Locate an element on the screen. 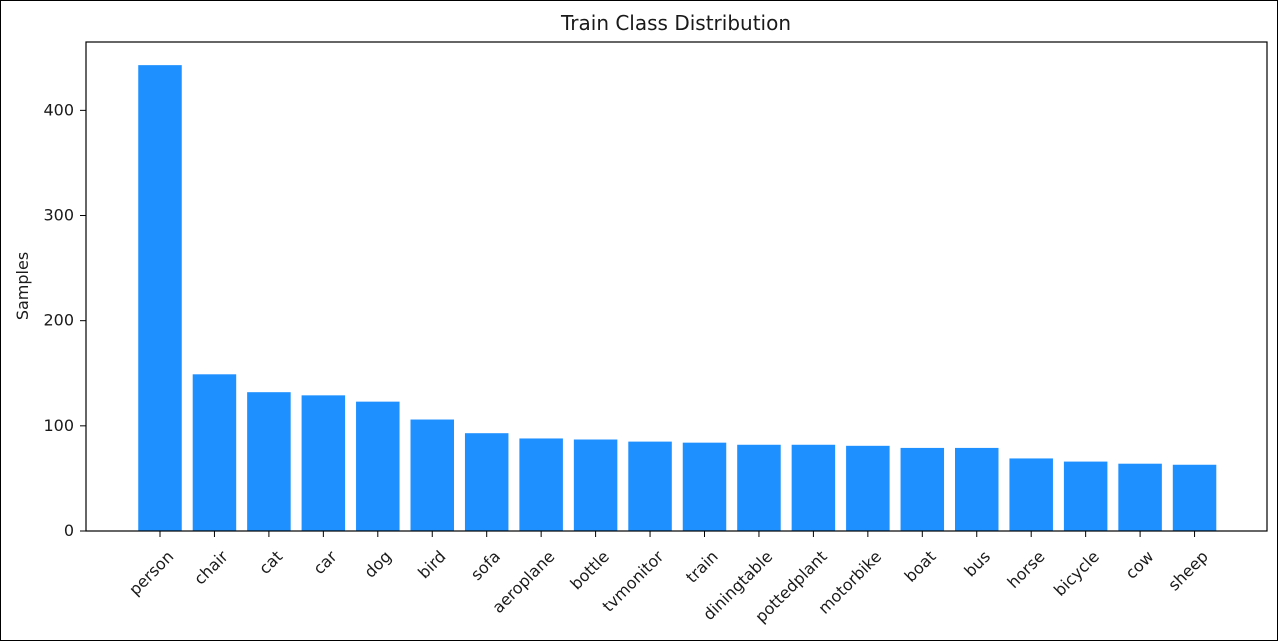  chart-title: Train Class Distribution is located at coordinates (675, 23).